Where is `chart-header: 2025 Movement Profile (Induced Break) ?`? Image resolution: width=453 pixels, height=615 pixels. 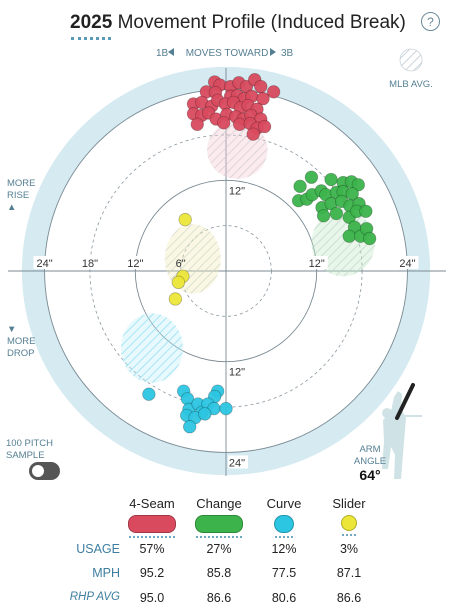
chart-header: 2025 Movement Profile (Induced Break) ? is located at coordinates (226, 24).